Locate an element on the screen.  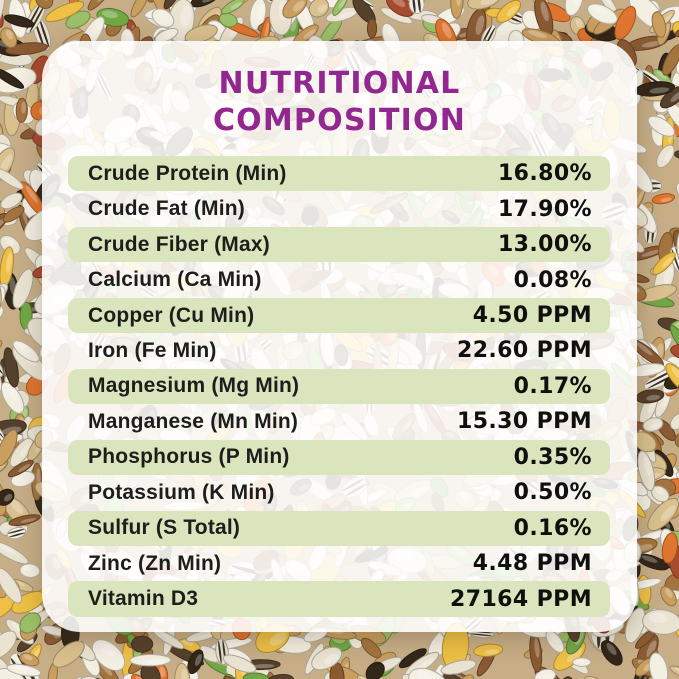
nutrient-label: Zinc (Zn Min) is located at coordinates (155, 563).